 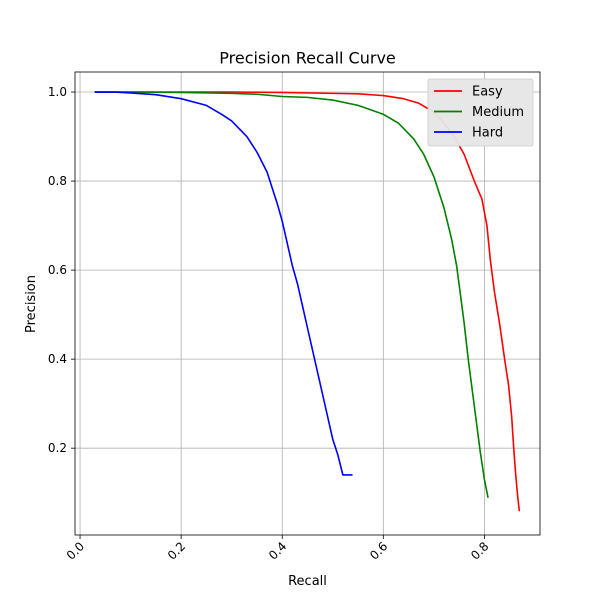 I want to click on y-tick-label: 0.4, so click(x=57, y=359).